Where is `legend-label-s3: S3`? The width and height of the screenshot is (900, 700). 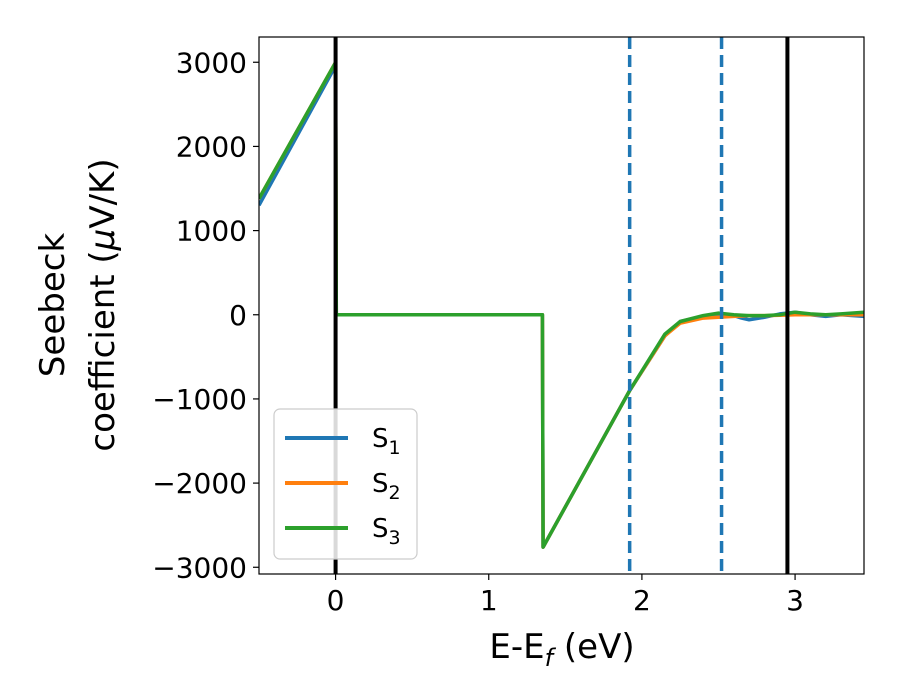 legend-label-s3: S3 is located at coordinates (386, 531).